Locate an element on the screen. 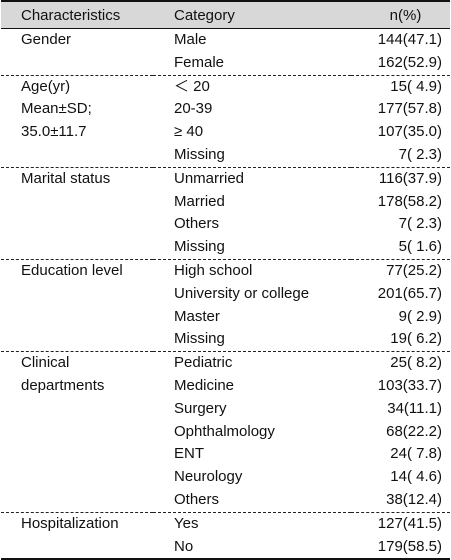 The height and width of the screenshot is (560, 451). table-row: Neurology 14( 4.6) is located at coordinates (225, 477).